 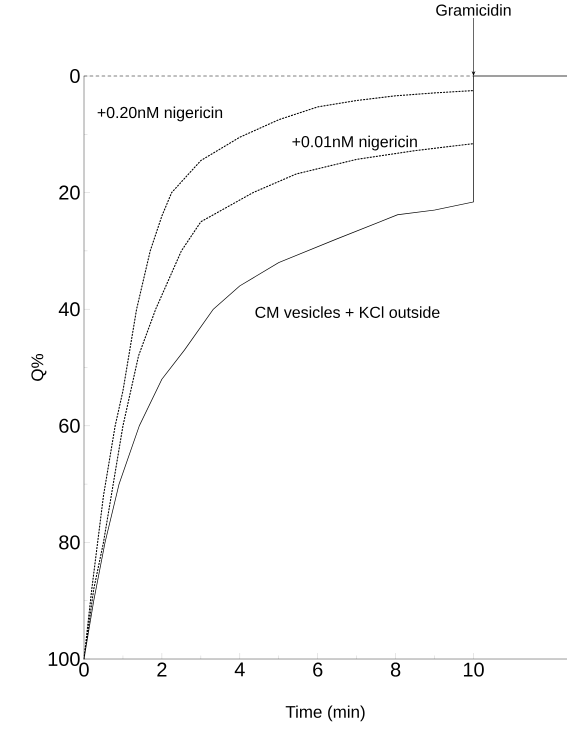 What do you see at coordinates (69, 193) in the screenshot?
I see `y-tick-label: 20` at bounding box center [69, 193].